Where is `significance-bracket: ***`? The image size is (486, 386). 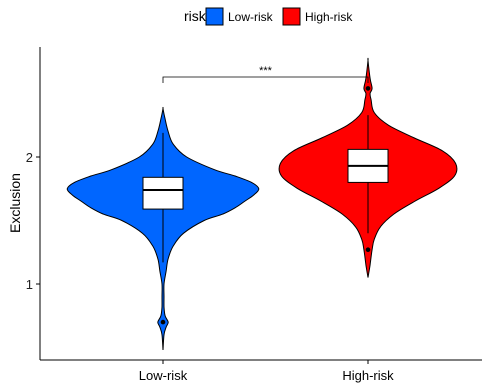 significance-bracket: *** is located at coordinates (265, 74).